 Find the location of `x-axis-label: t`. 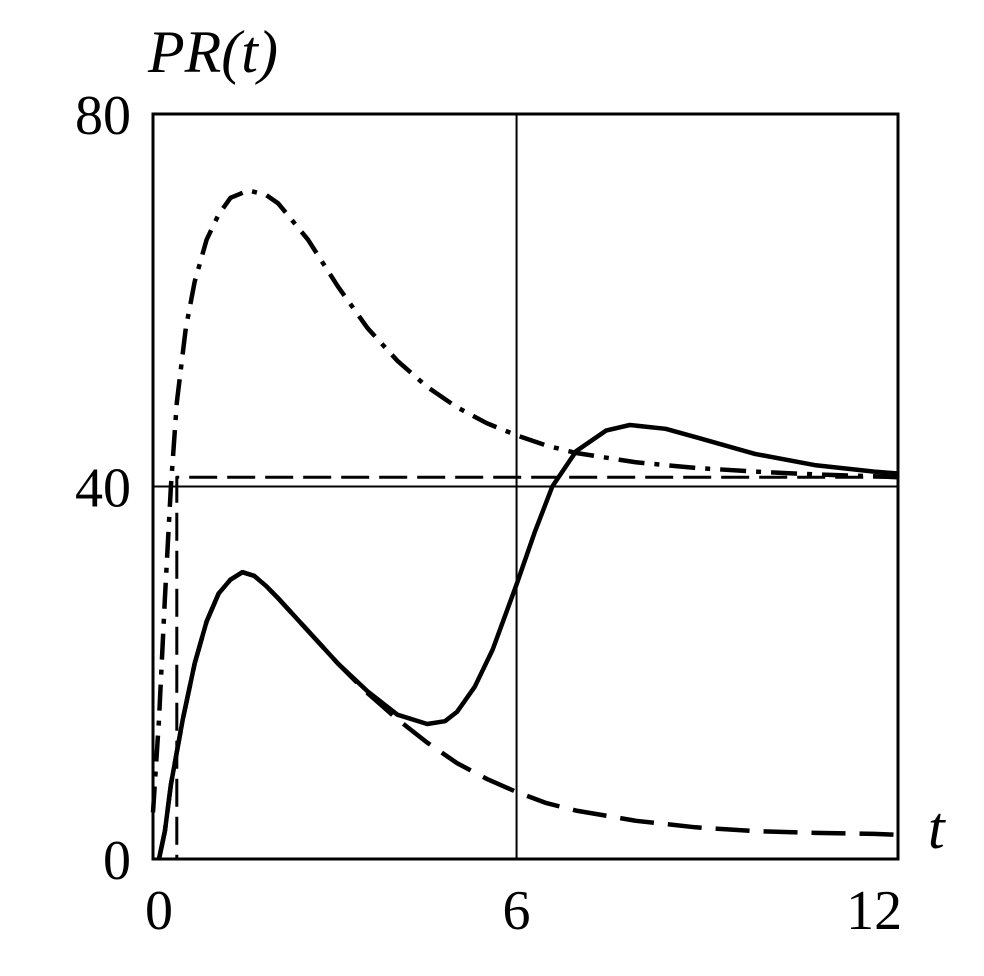

x-axis-label: t is located at coordinates (937, 828).